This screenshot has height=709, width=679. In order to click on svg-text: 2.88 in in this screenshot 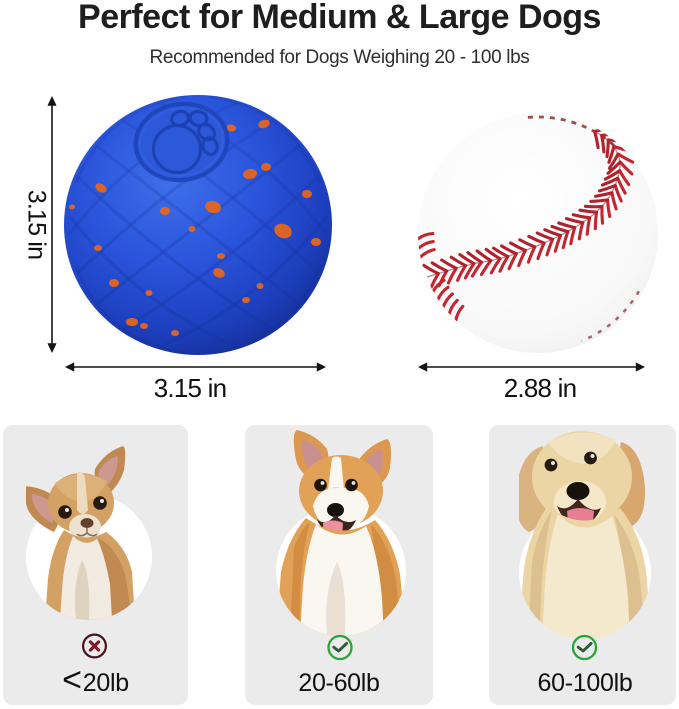, I will do `click(540, 388)`.